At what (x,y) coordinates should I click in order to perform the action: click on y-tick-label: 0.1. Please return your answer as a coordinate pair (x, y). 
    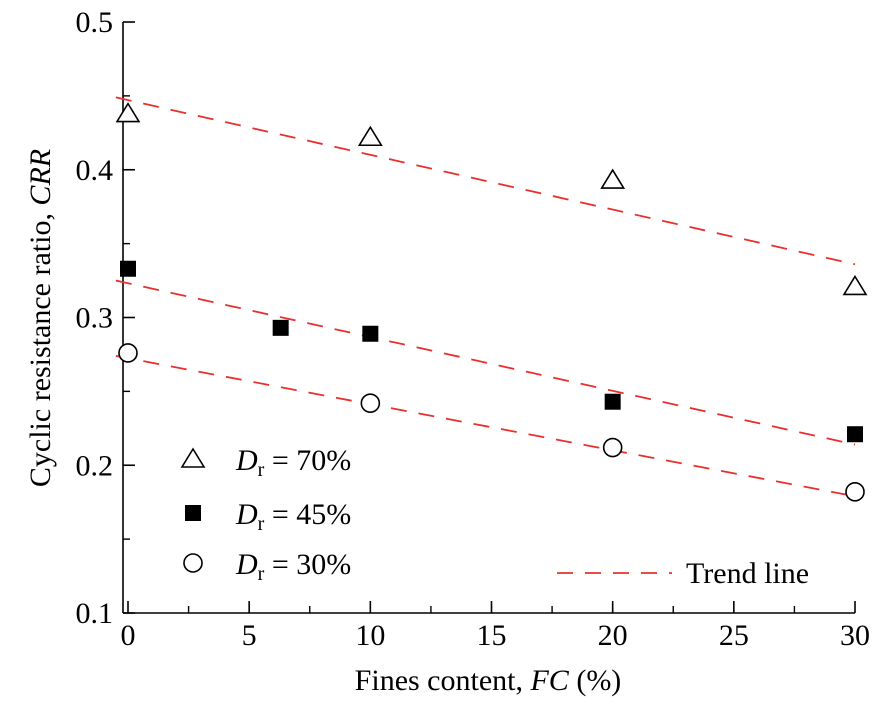
    Looking at the image, I should click on (95, 613).